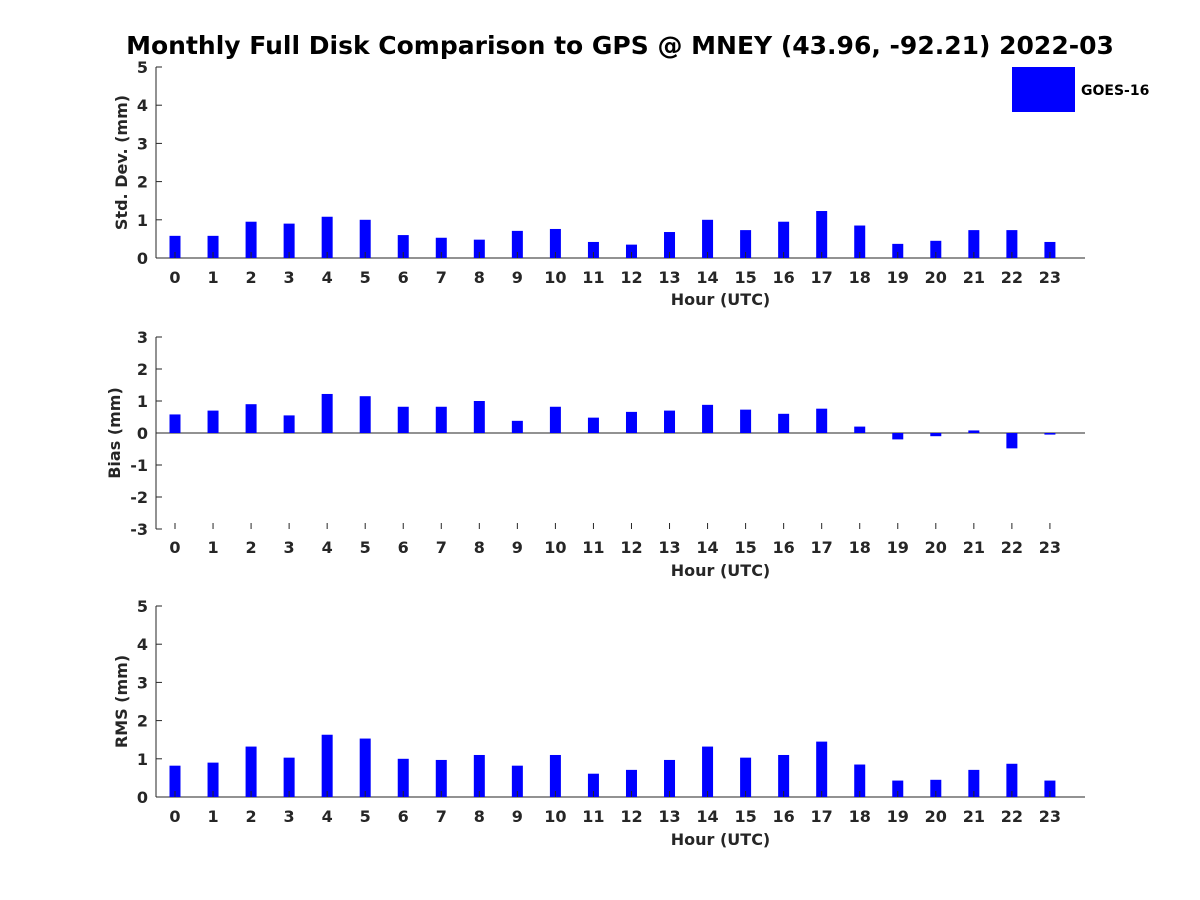 The image size is (1200, 900). What do you see at coordinates (327, 277) in the screenshot?
I see `std-dev-x-tick-label: 4` at bounding box center [327, 277].